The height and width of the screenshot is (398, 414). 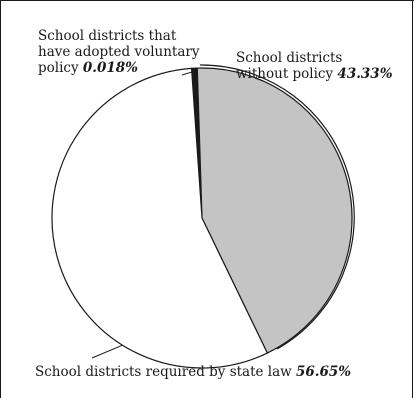 I want to click on slice-label-line: without policy, so click(x=285, y=74).